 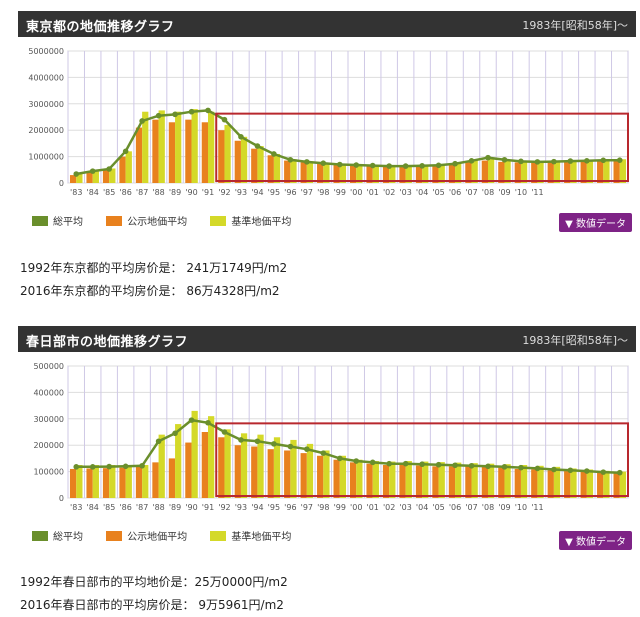 What do you see at coordinates (175, 192) in the screenshot?
I see `x-tick-label: '89` at bounding box center [175, 192].